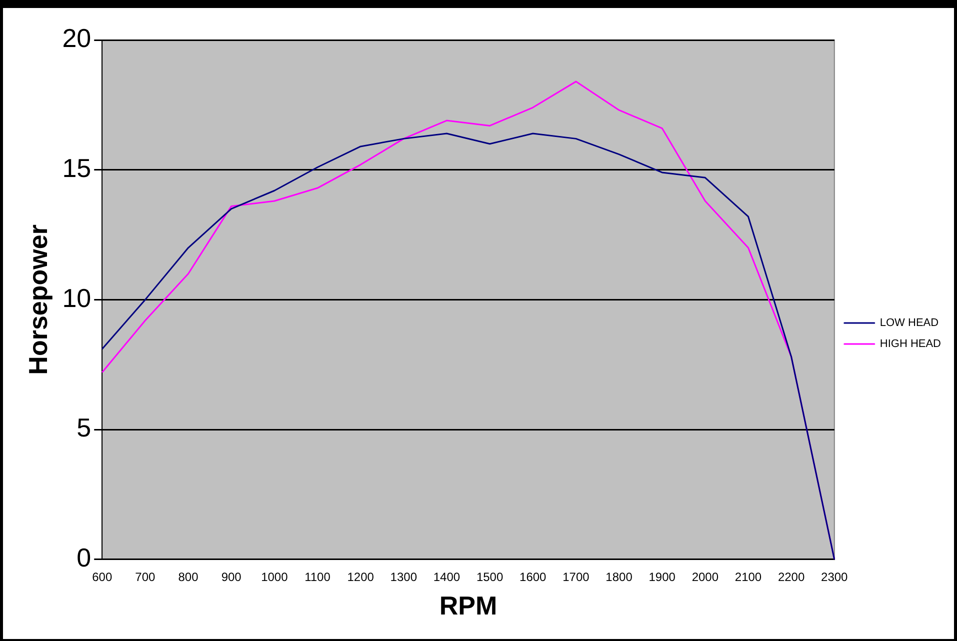  I want to click on x-tick-label: 2100, so click(748, 577).